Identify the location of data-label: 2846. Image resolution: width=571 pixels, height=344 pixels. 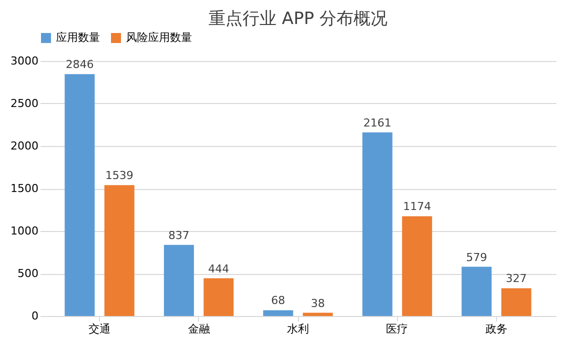
(80, 65).